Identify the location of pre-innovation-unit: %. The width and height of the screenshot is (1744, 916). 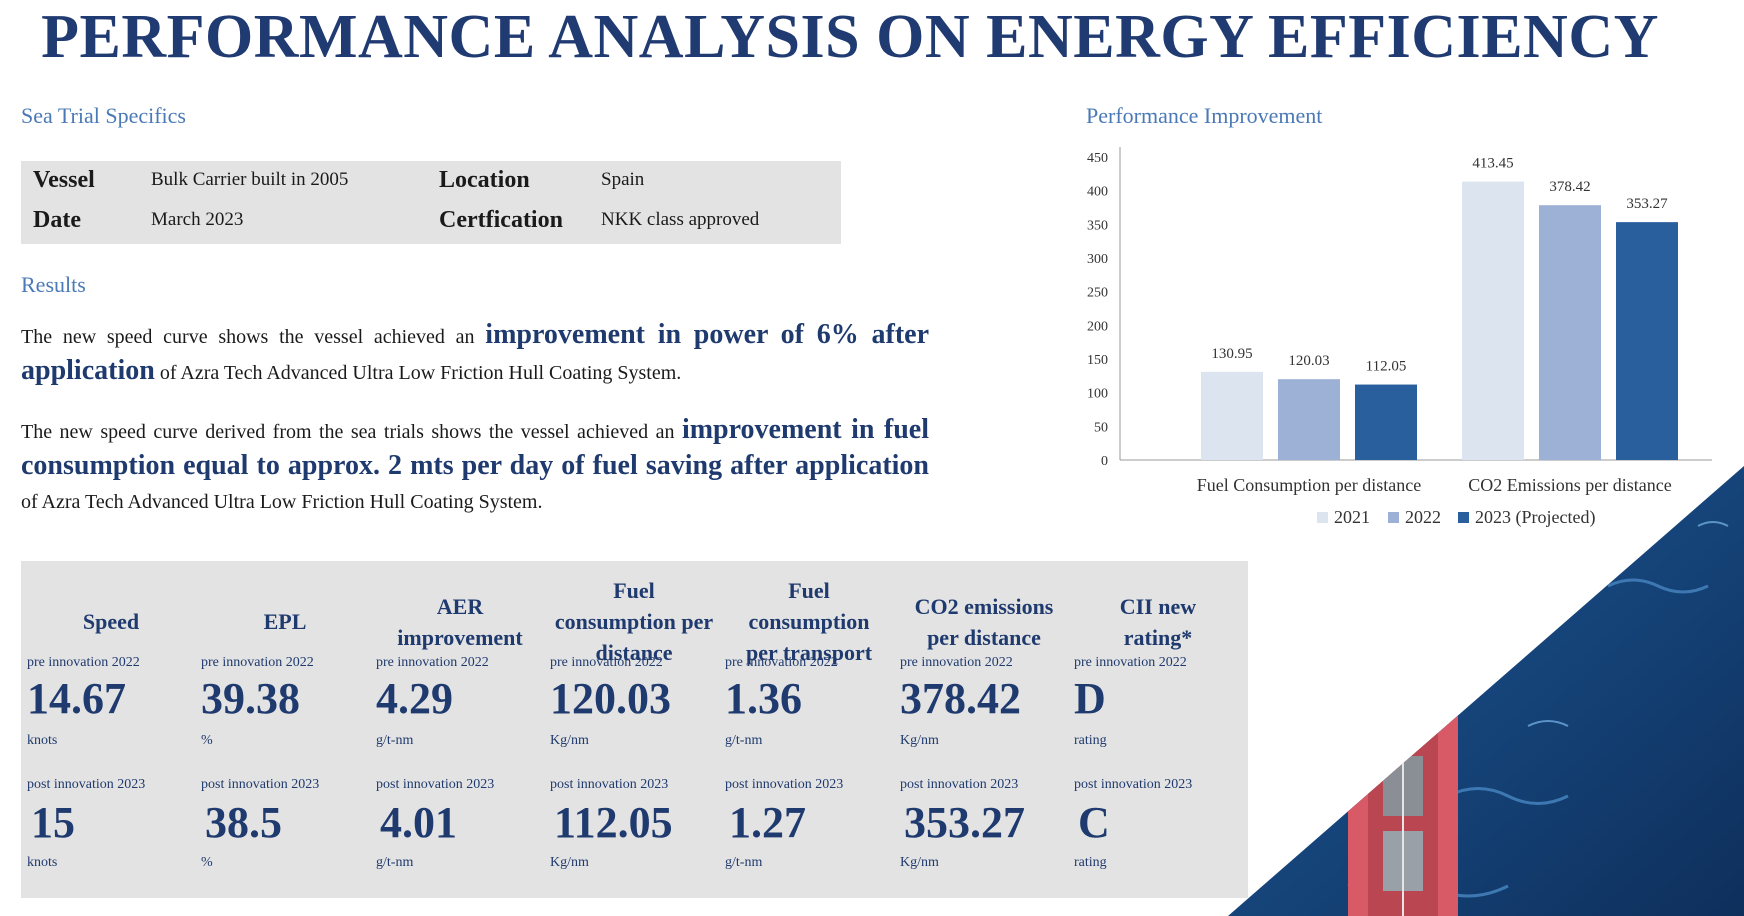
(207, 740).